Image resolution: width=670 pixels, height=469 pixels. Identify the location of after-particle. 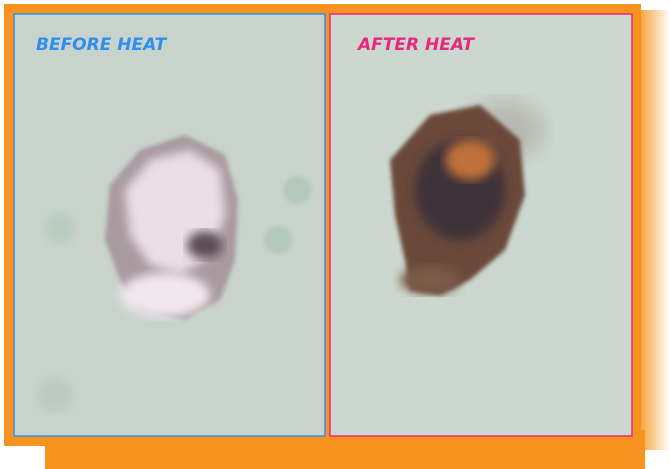
(467, 197).